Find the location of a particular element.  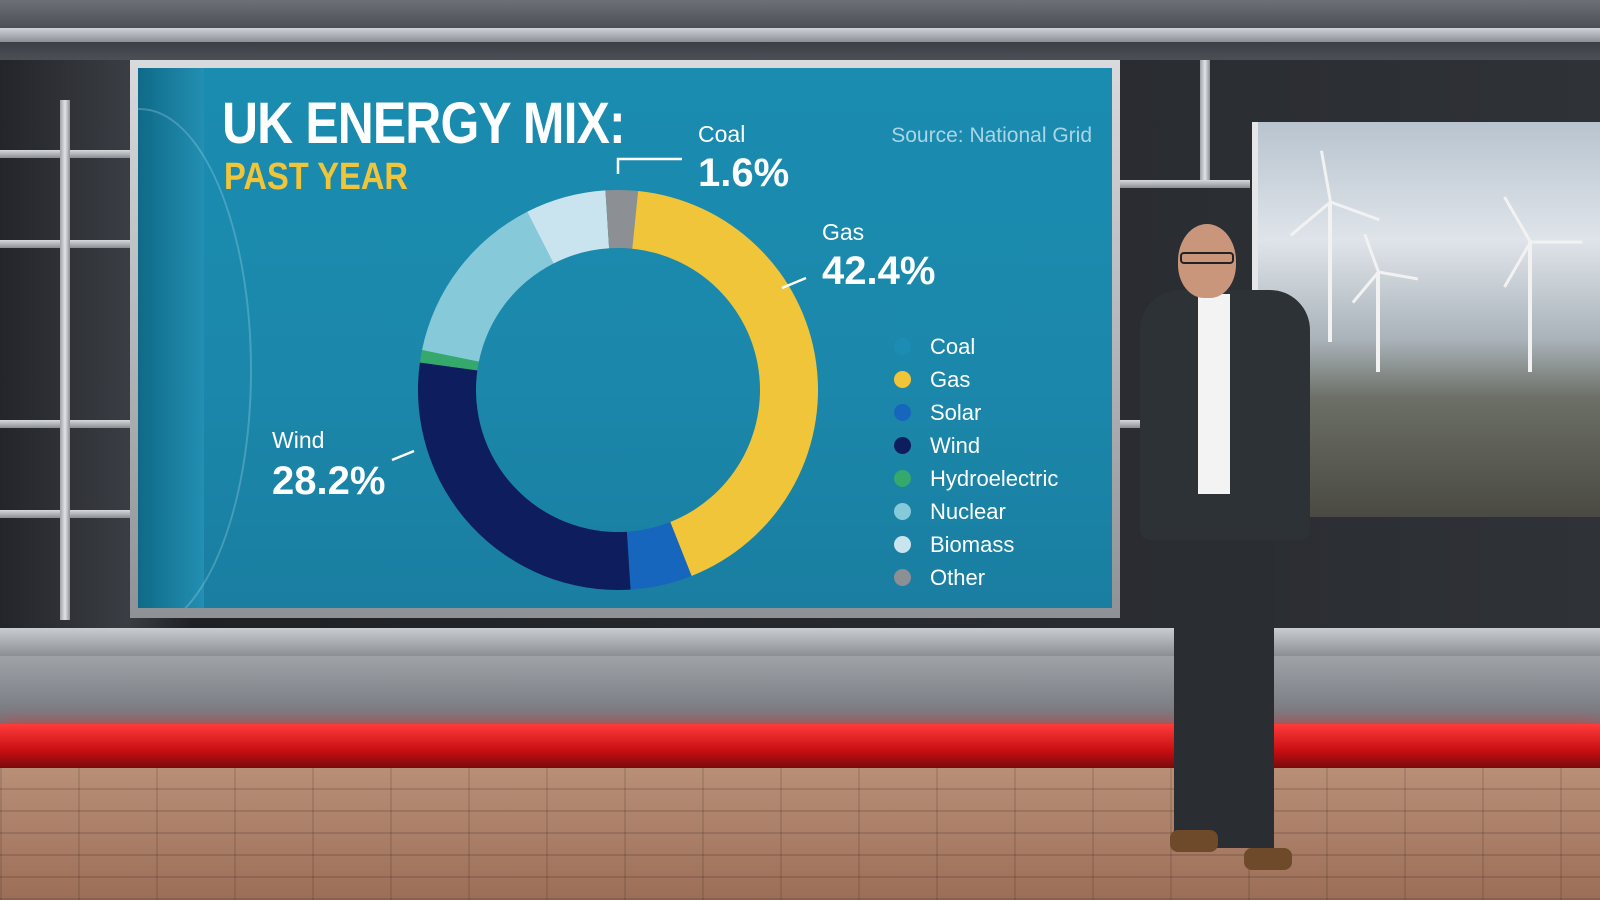

legend-item-wind: Wind is located at coordinates (976, 445).